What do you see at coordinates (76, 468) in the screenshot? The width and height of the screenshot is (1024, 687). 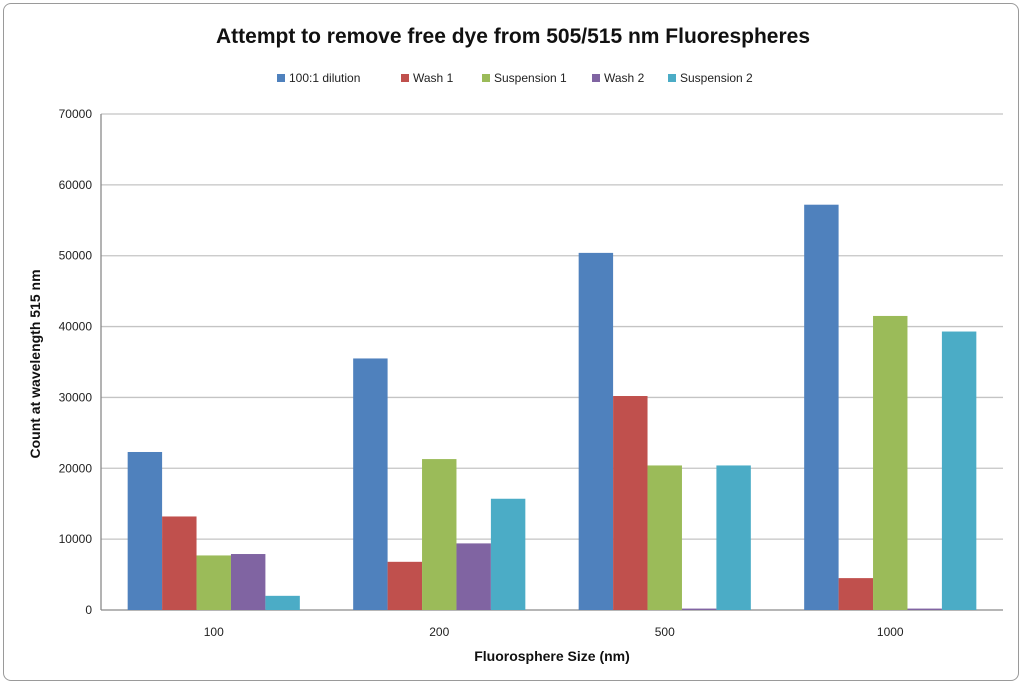 I see `y-tick-label: 20000` at bounding box center [76, 468].